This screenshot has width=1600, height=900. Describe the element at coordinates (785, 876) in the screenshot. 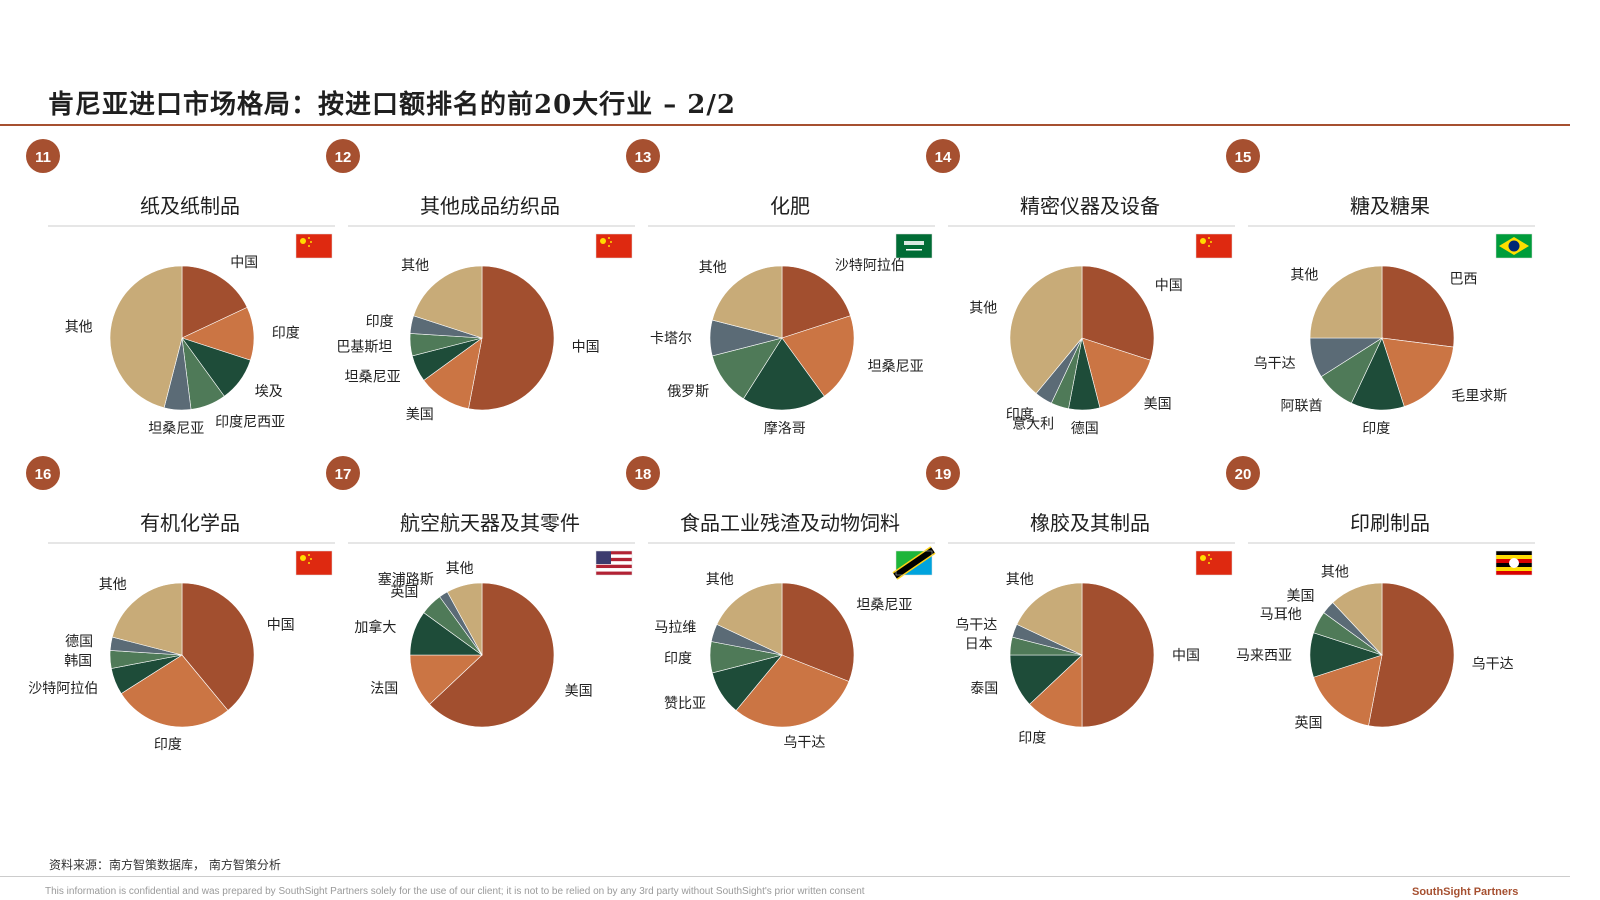

I see `footer-divider` at that location.